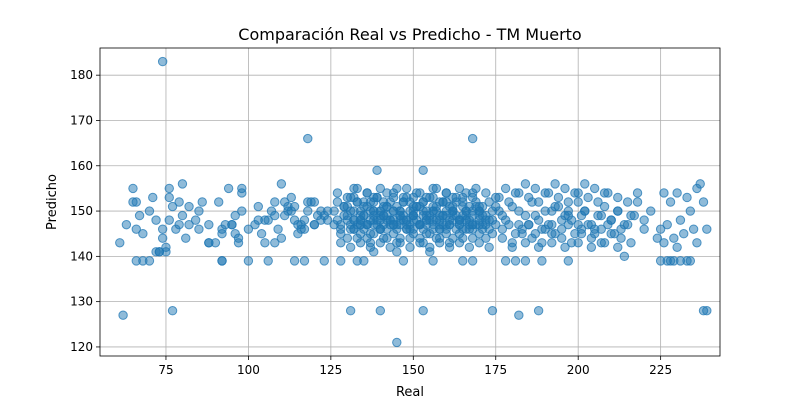 The height and width of the screenshot is (400, 800). Describe the element at coordinates (81, 256) in the screenshot. I see `y-tick-label: 140` at that location.